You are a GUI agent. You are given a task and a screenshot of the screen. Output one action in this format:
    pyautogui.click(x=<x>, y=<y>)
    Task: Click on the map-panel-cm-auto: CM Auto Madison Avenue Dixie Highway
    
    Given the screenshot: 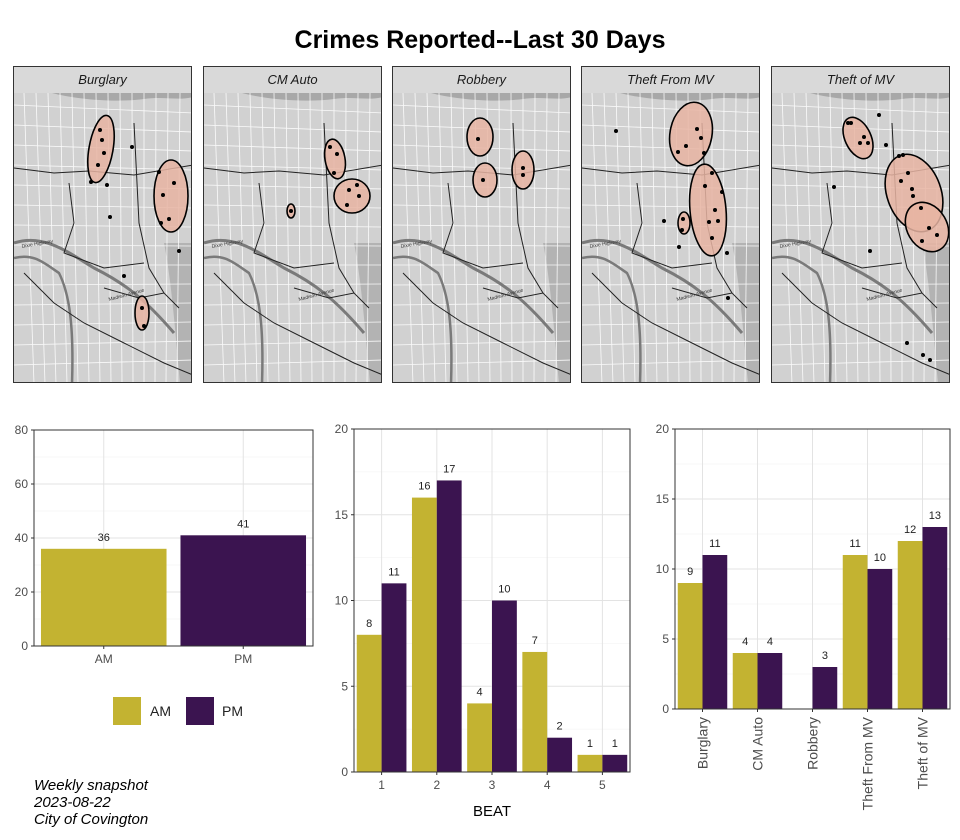 What is the action you would take?
    pyautogui.click(x=292, y=224)
    